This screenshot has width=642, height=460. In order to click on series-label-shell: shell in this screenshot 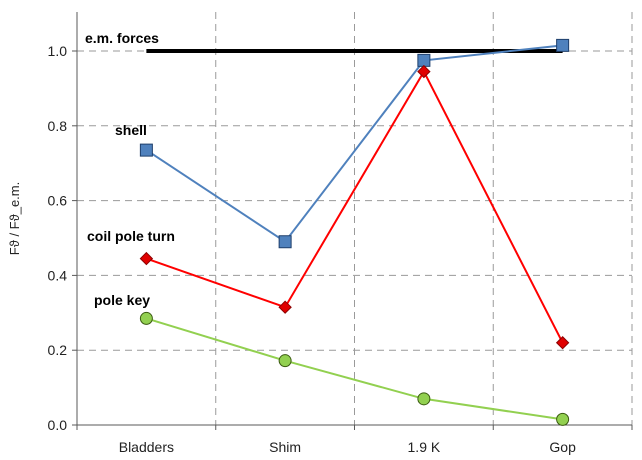, I will do `click(131, 130)`.